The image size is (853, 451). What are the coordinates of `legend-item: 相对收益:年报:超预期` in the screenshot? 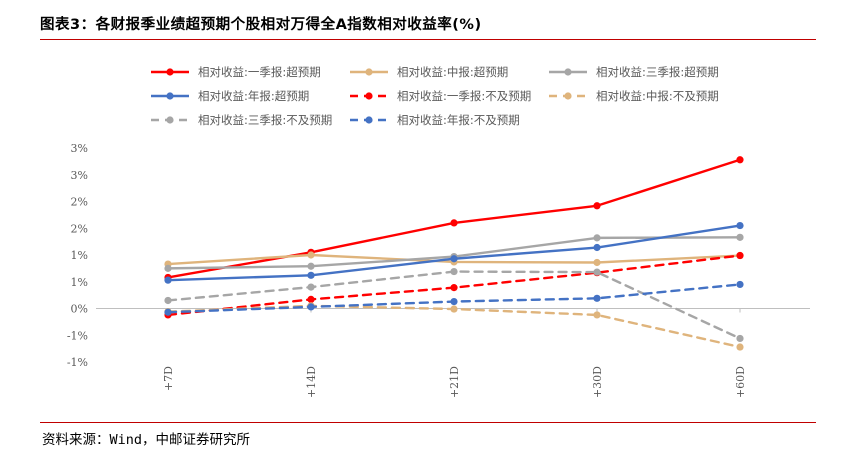 It's located at (230, 96).